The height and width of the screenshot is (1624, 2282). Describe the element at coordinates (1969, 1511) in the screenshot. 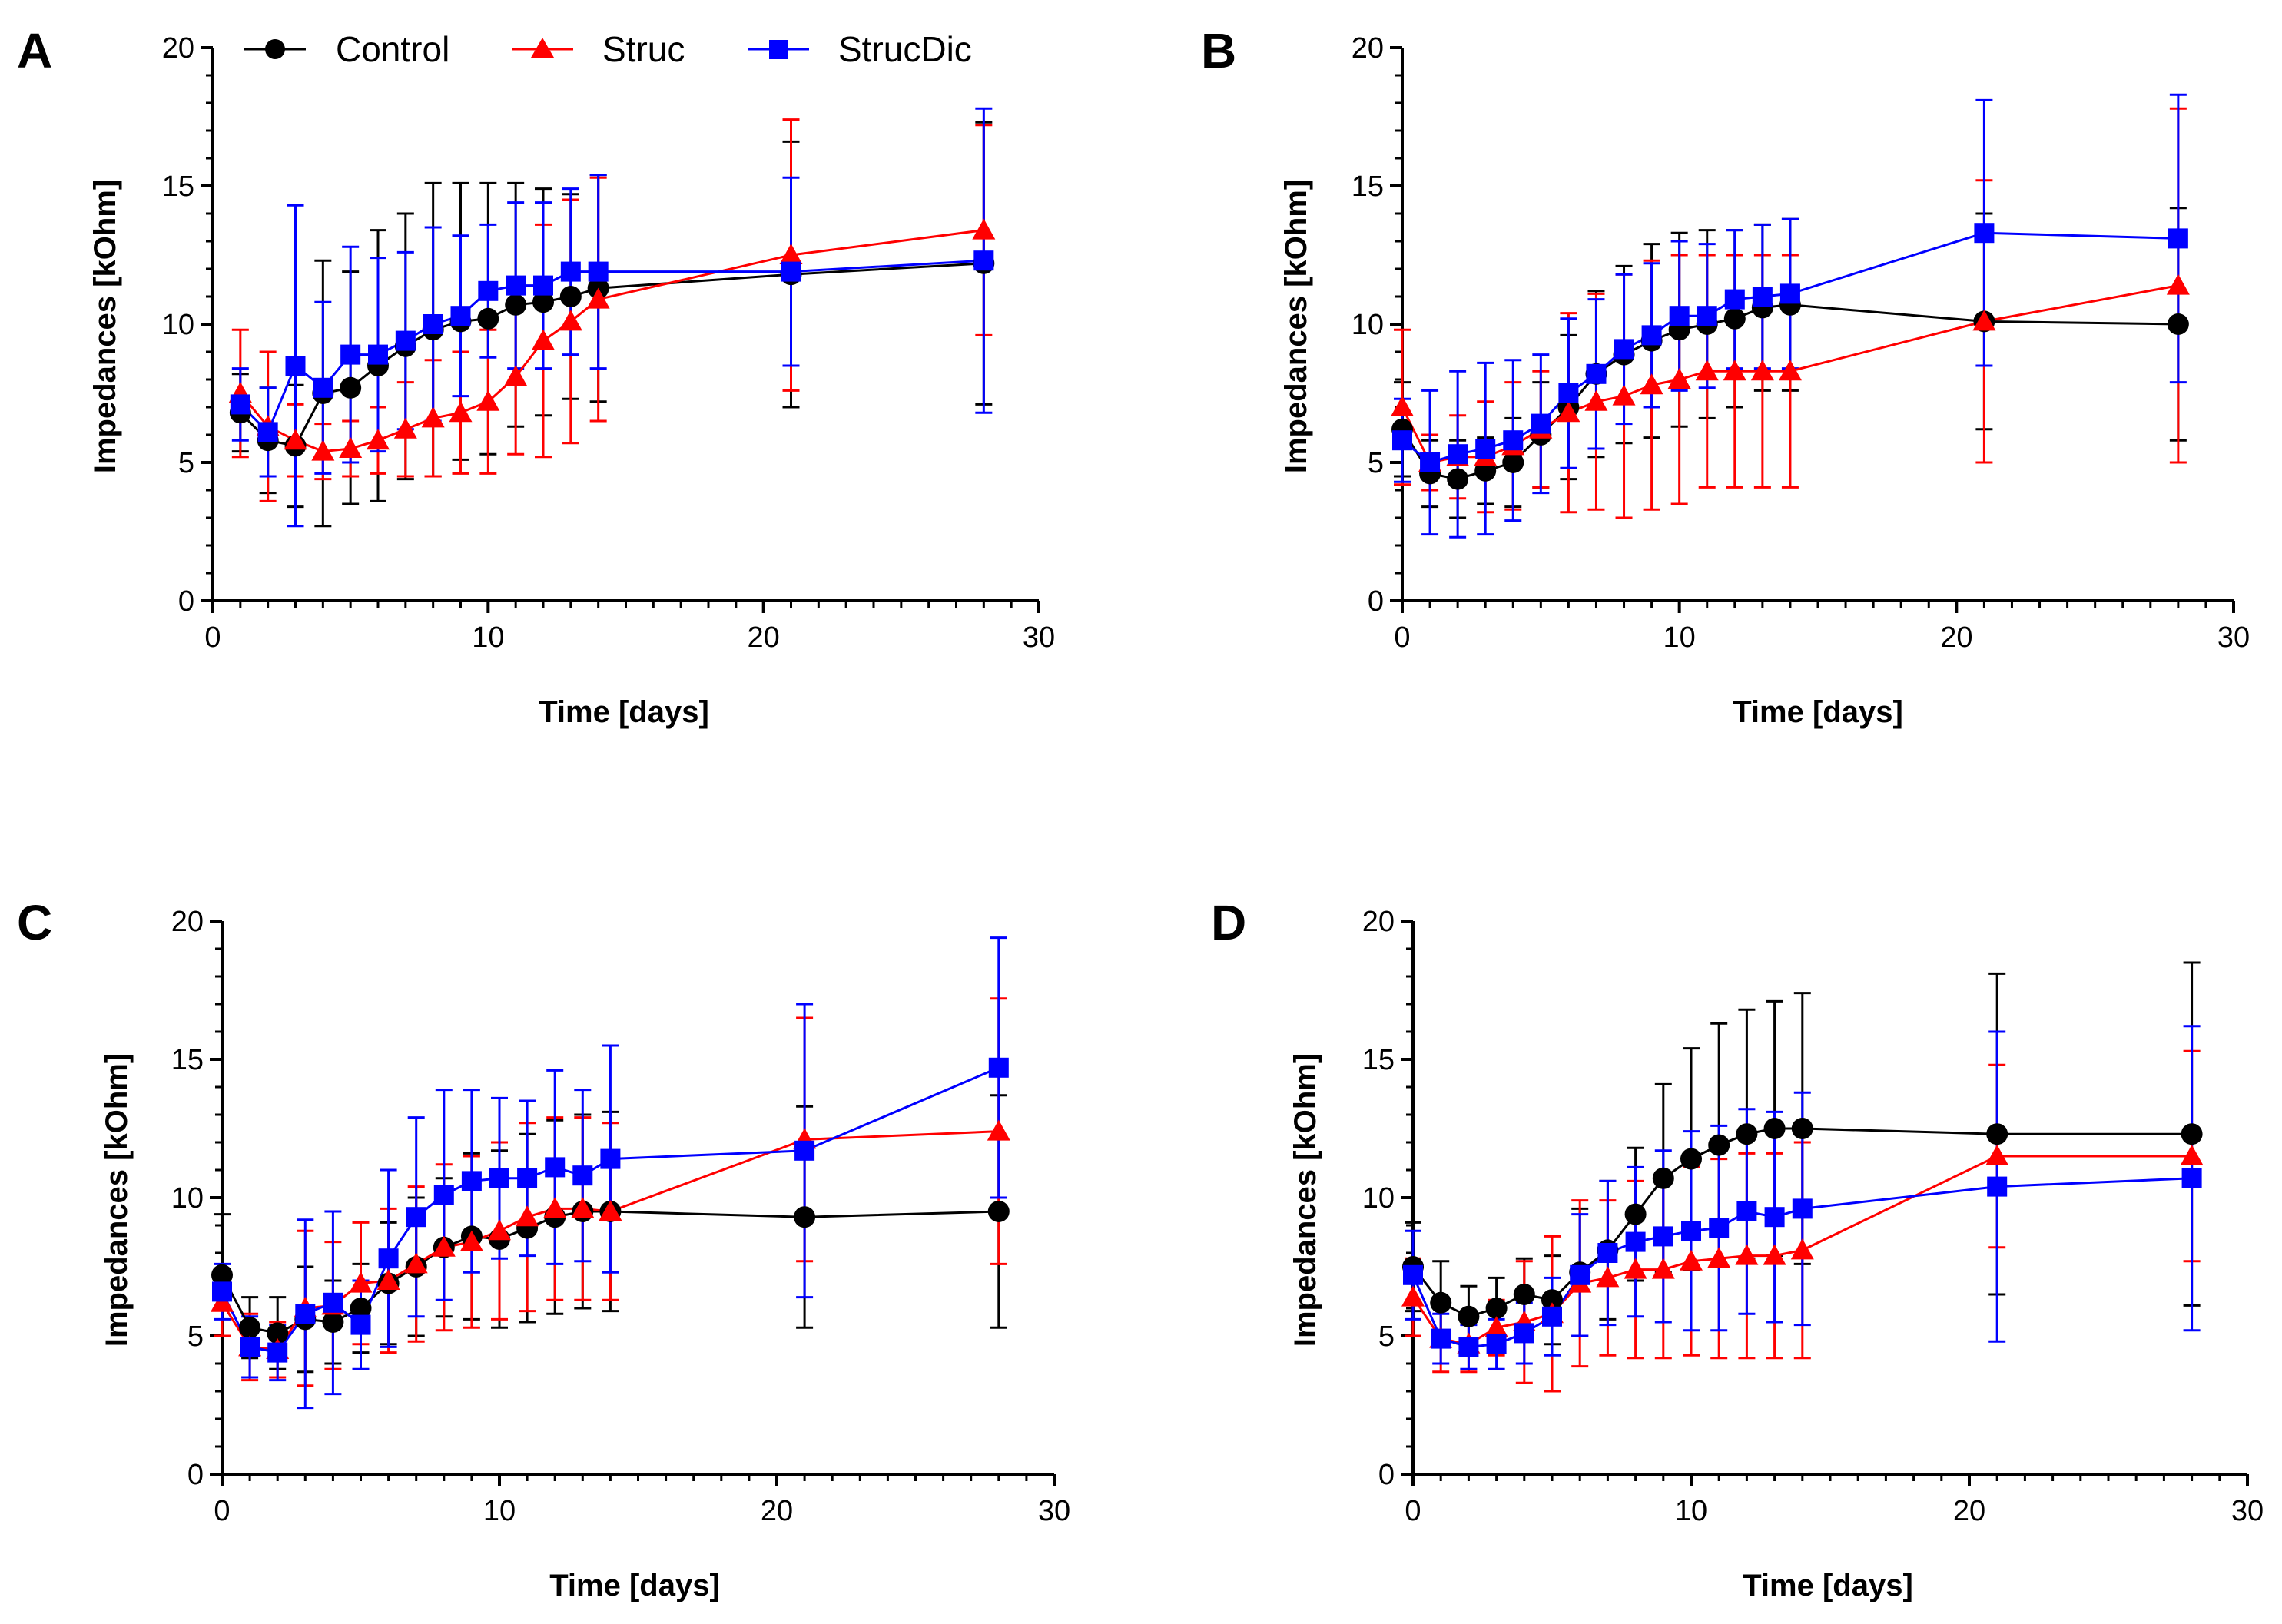

I see `panel-d-x-tick-label: 20` at that location.